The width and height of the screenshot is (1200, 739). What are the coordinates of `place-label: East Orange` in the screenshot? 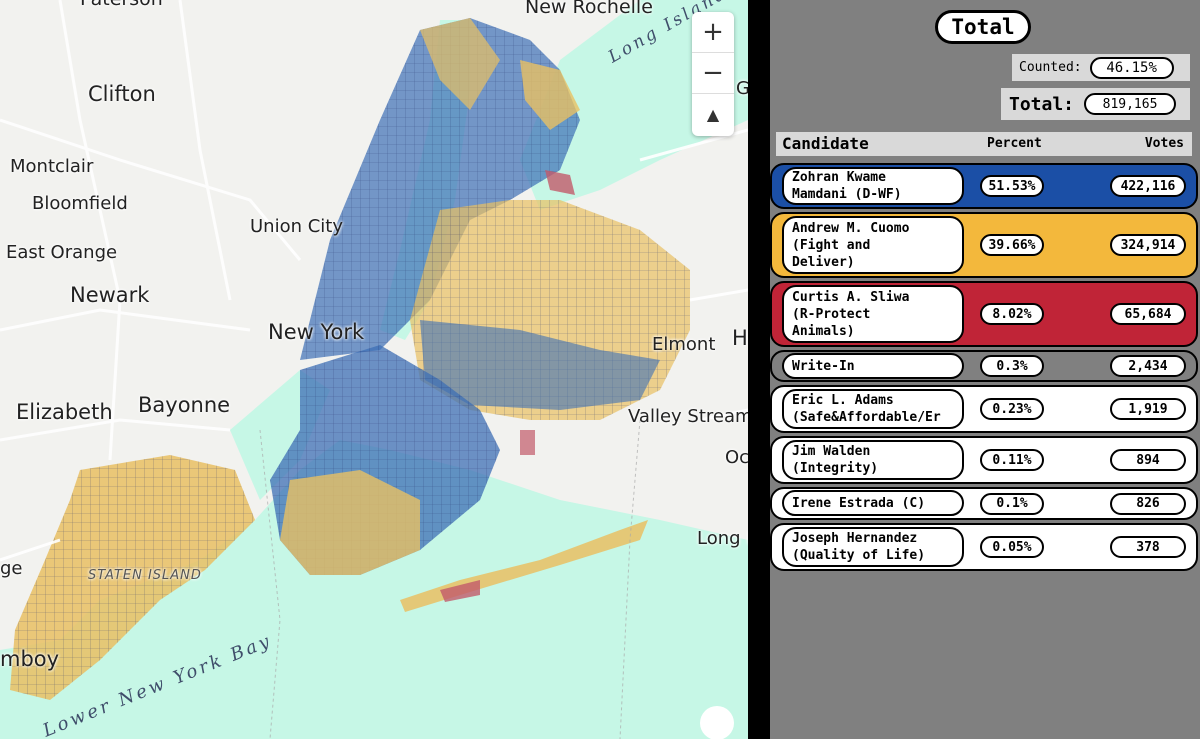 It's located at (62, 252).